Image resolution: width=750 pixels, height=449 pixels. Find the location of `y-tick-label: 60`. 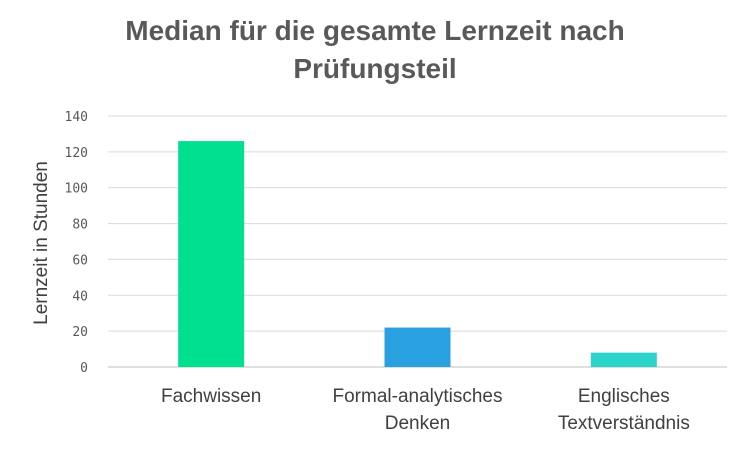

y-tick-label: 60 is located at coordinates (80, 260).